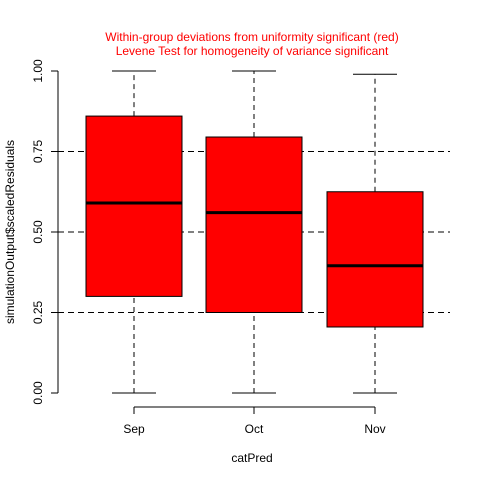 The image size is (480, 480). Describe the element at coordinates (254, 224) in the screenshot. I see `box-oct-rect` at that location.